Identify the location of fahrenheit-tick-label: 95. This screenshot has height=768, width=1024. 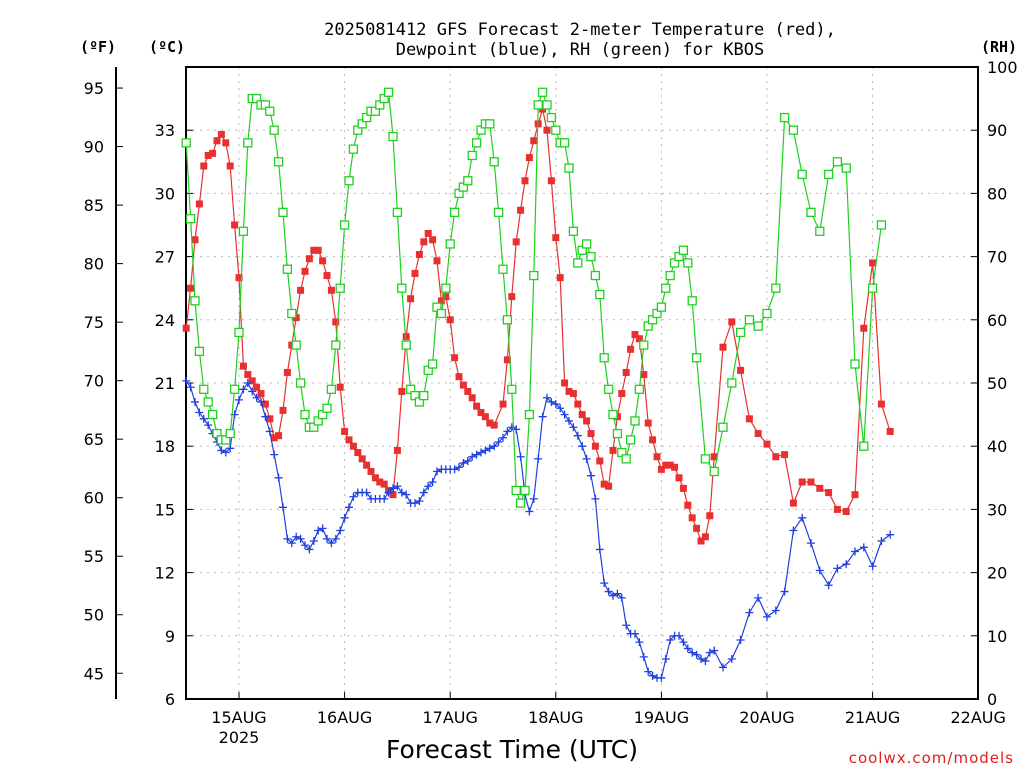
(94, 88).